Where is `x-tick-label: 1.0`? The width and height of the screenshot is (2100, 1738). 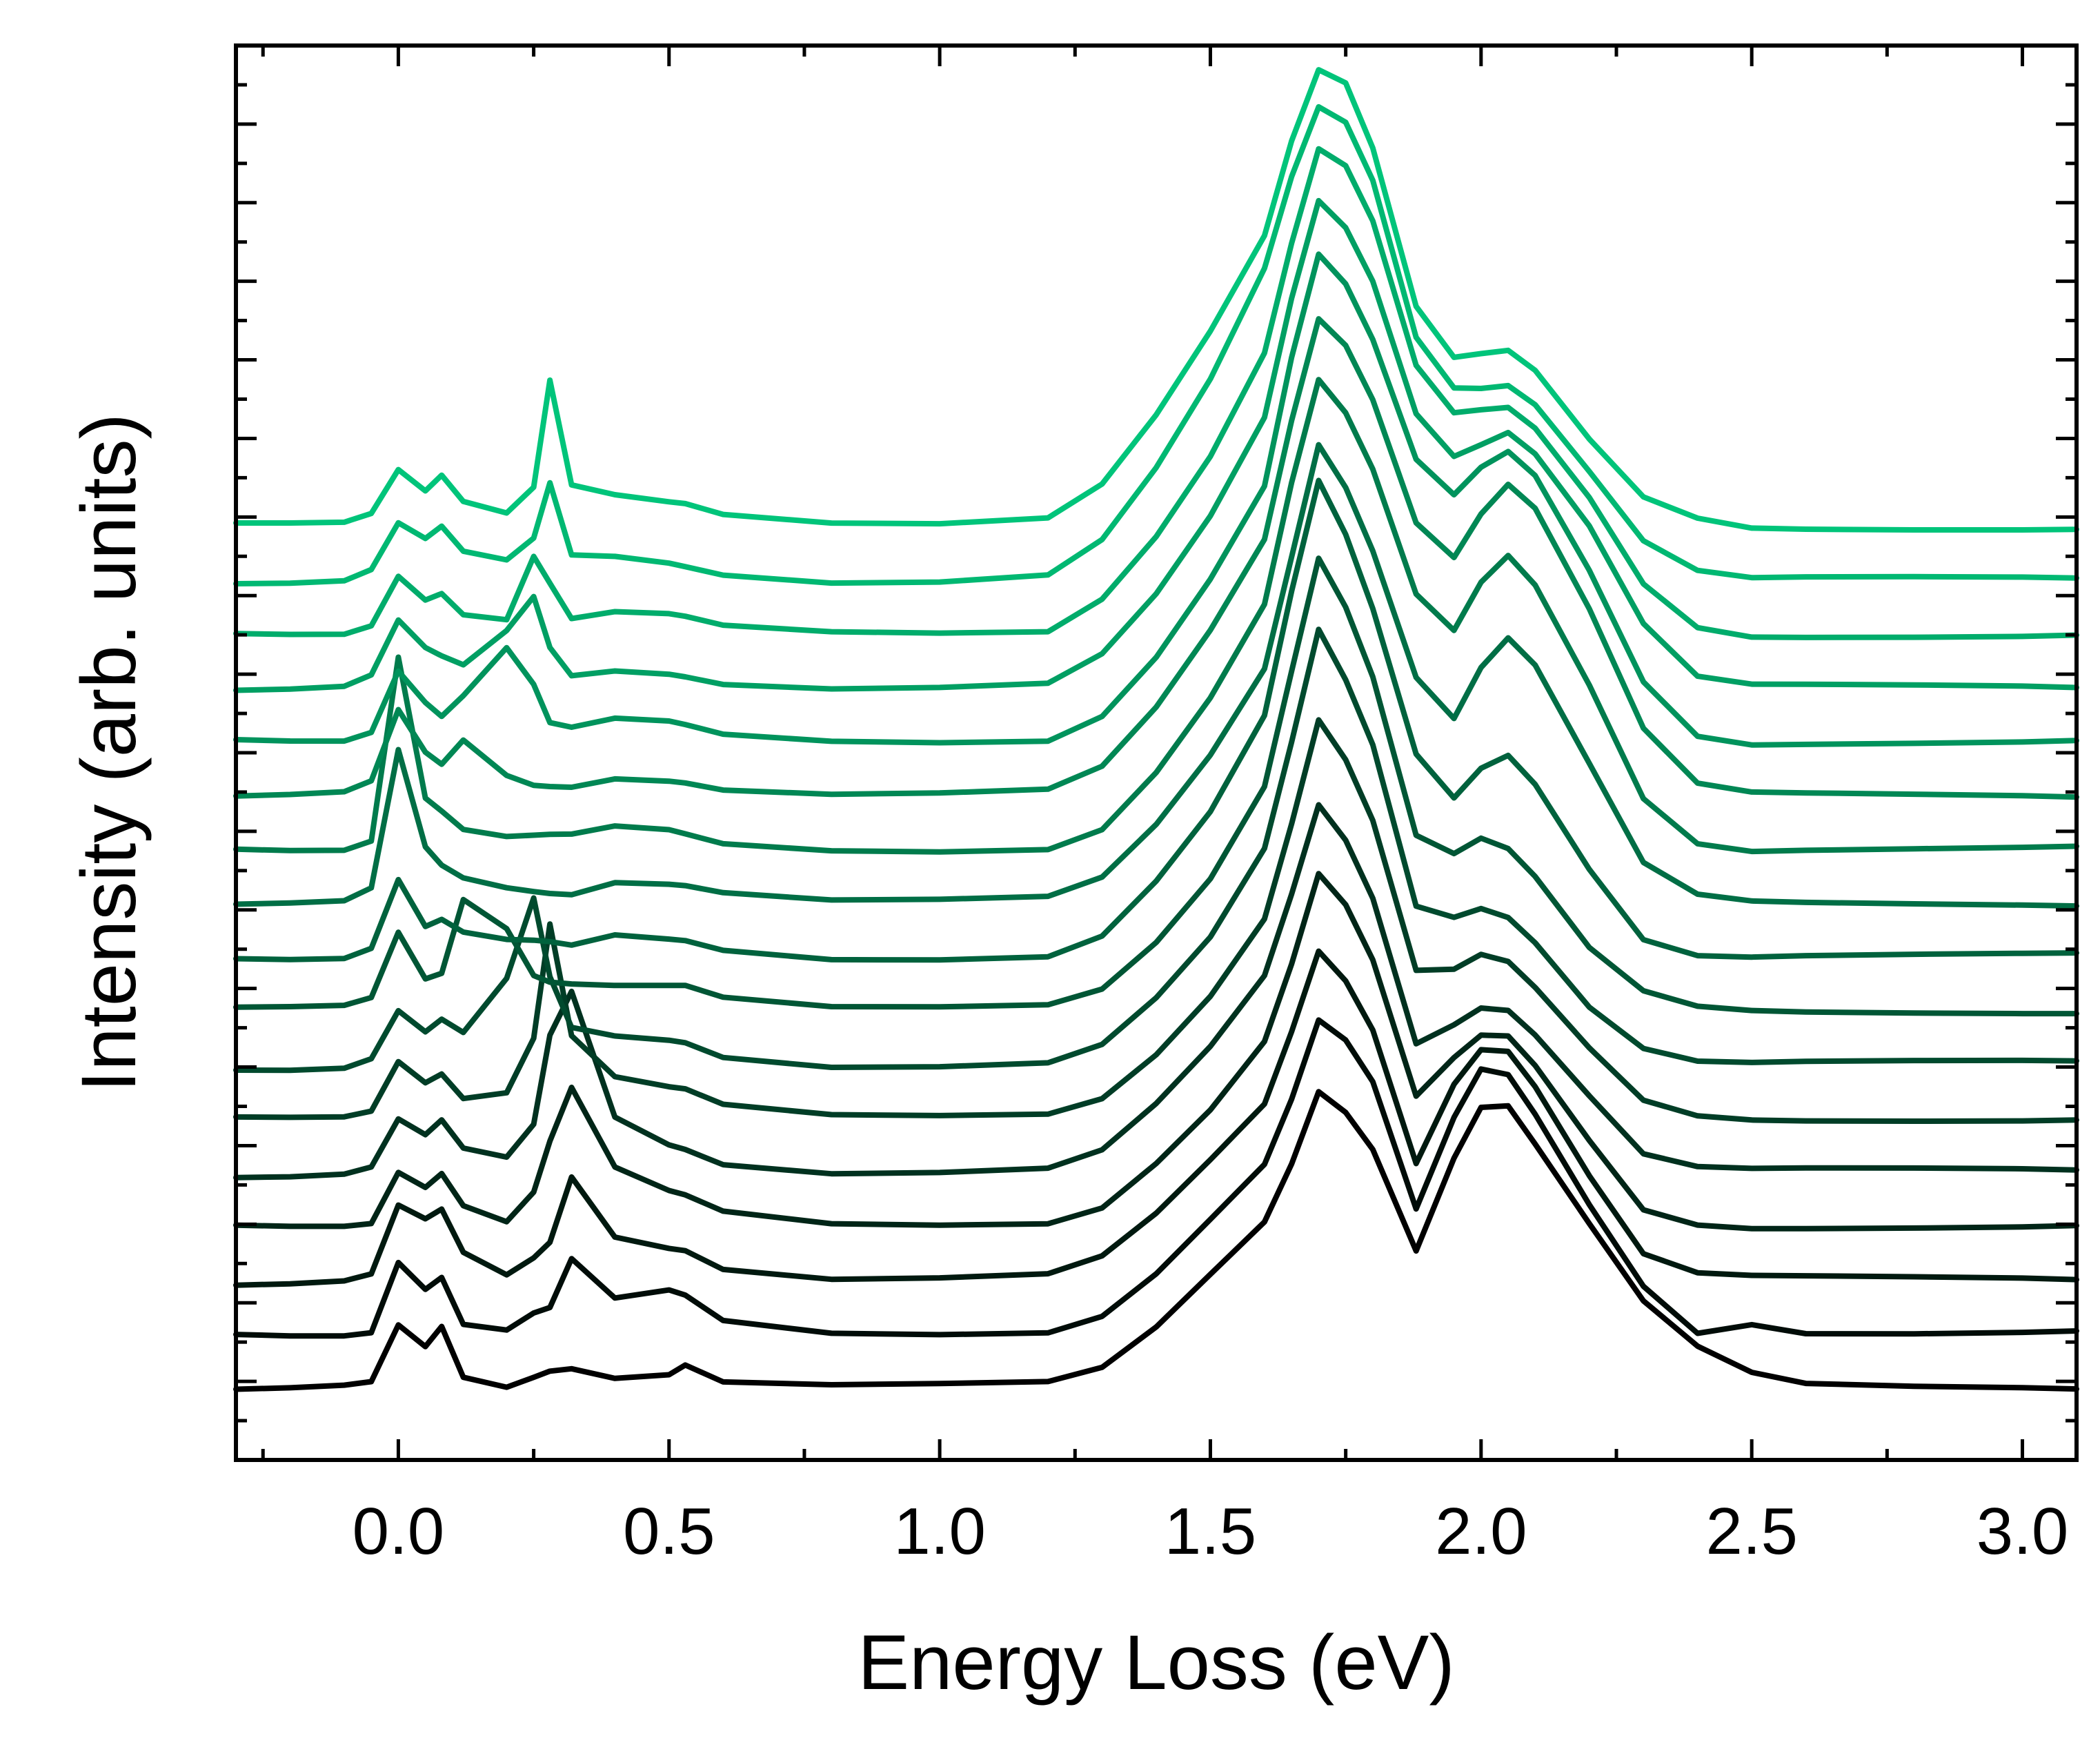 x-tick-label: 1.0 is located at coordinates (939, 1531).